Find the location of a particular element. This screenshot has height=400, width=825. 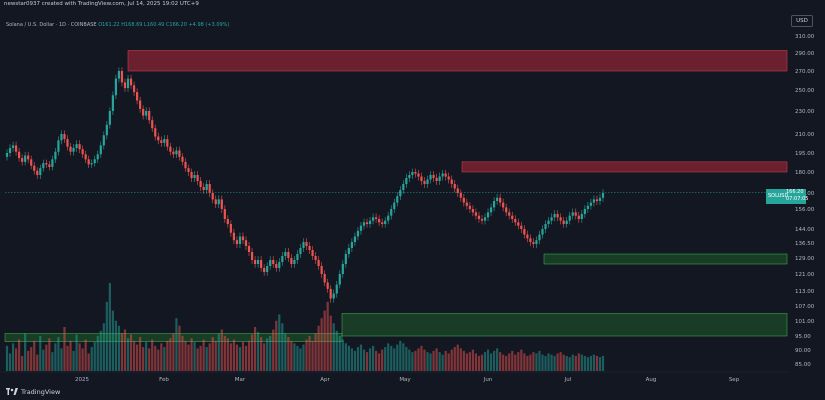

y-tick-label: 310.00 is located at coordinates (805, 37).